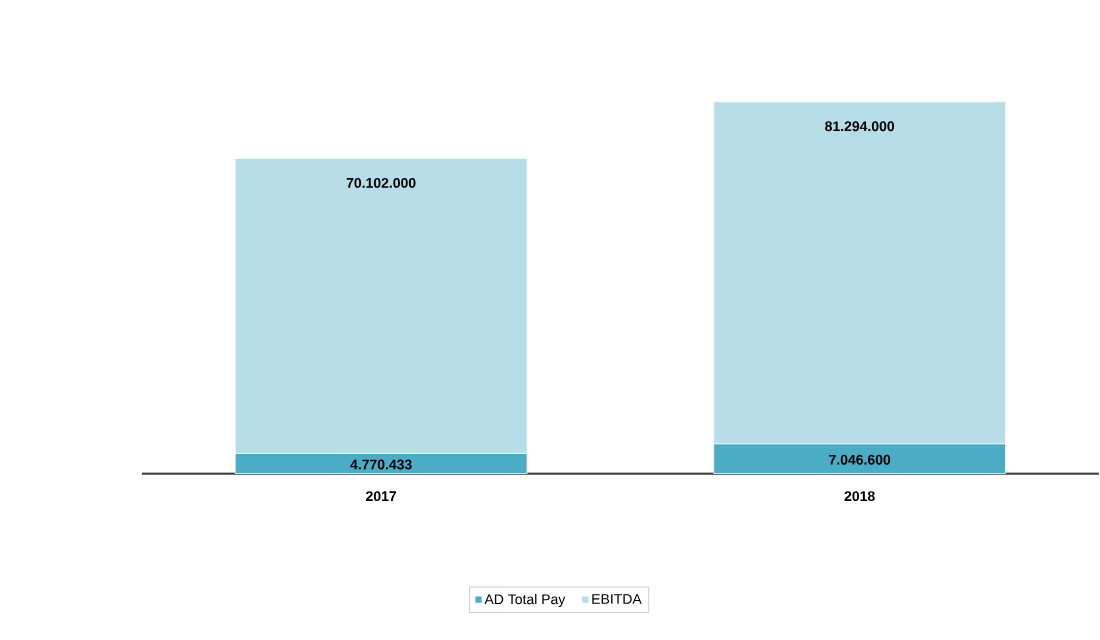 The image size is (1100, 640). Describe the element at coordinates (381, 182) in the screenshot. I see `data-label: 70.102.000` at that location.